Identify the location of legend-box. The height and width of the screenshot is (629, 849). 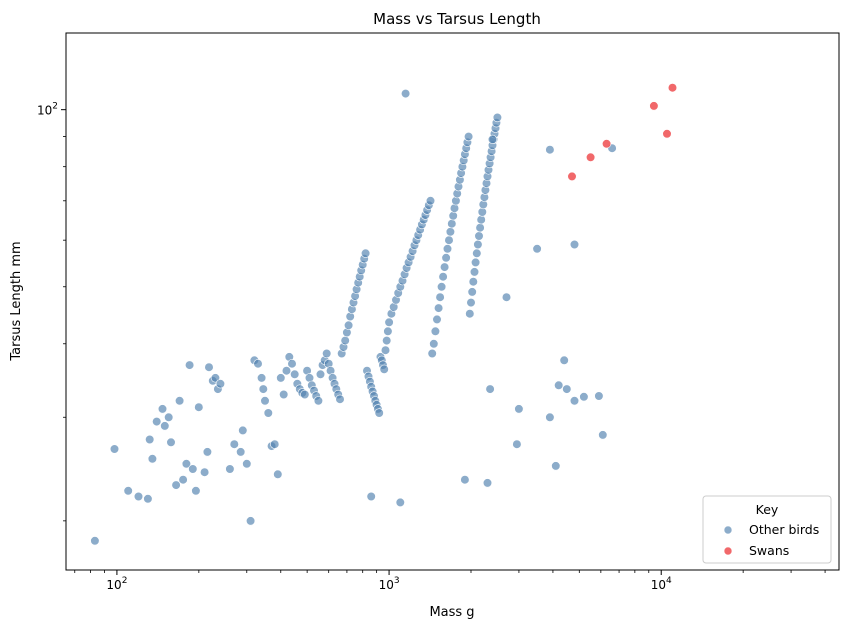
(767, 529).